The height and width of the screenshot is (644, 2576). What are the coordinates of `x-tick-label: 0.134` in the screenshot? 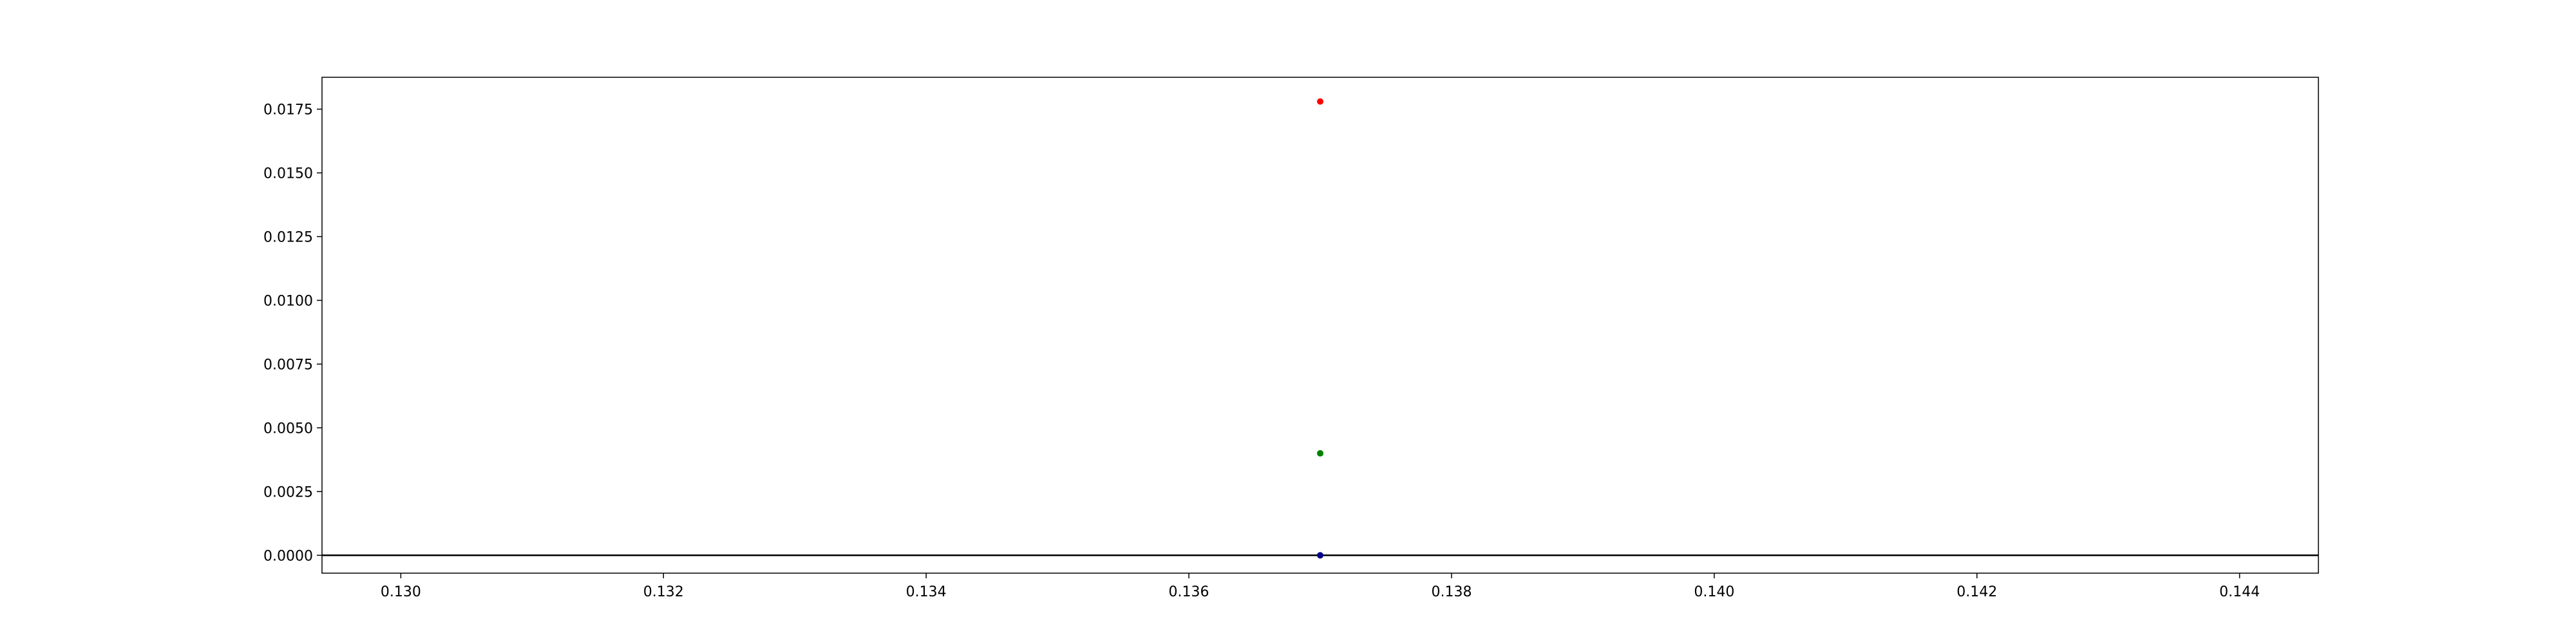 It's located at (926, 592).